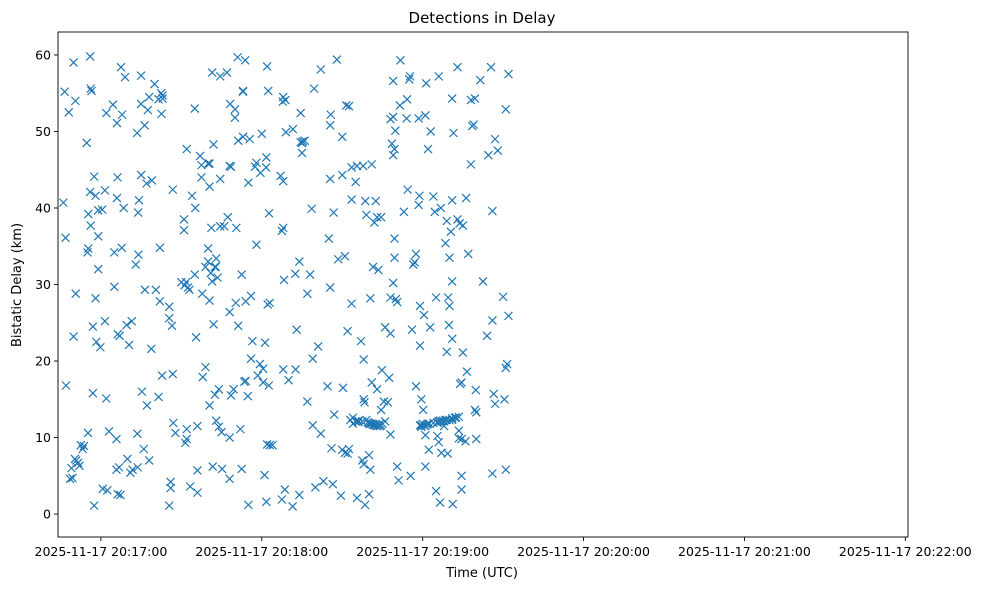  What do you see at coordinates (47, 514) in the screenshot?
I see `y-tick-label: 0` at bounding box center [47, 514].